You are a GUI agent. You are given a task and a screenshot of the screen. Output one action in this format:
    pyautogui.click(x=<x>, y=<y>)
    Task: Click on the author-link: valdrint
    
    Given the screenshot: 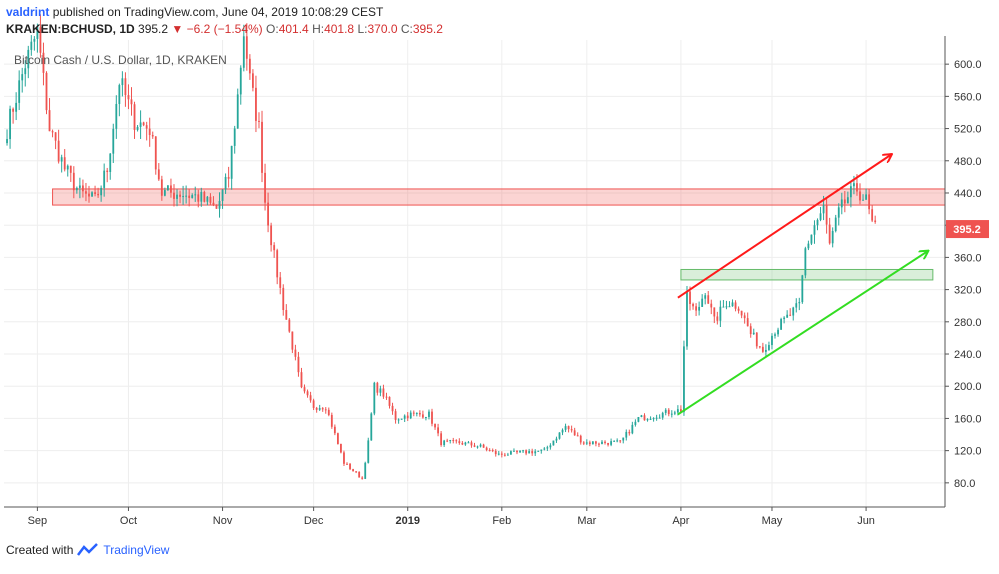 What is the action you would take?
    pyautogui.click(x=28, y=12)
    